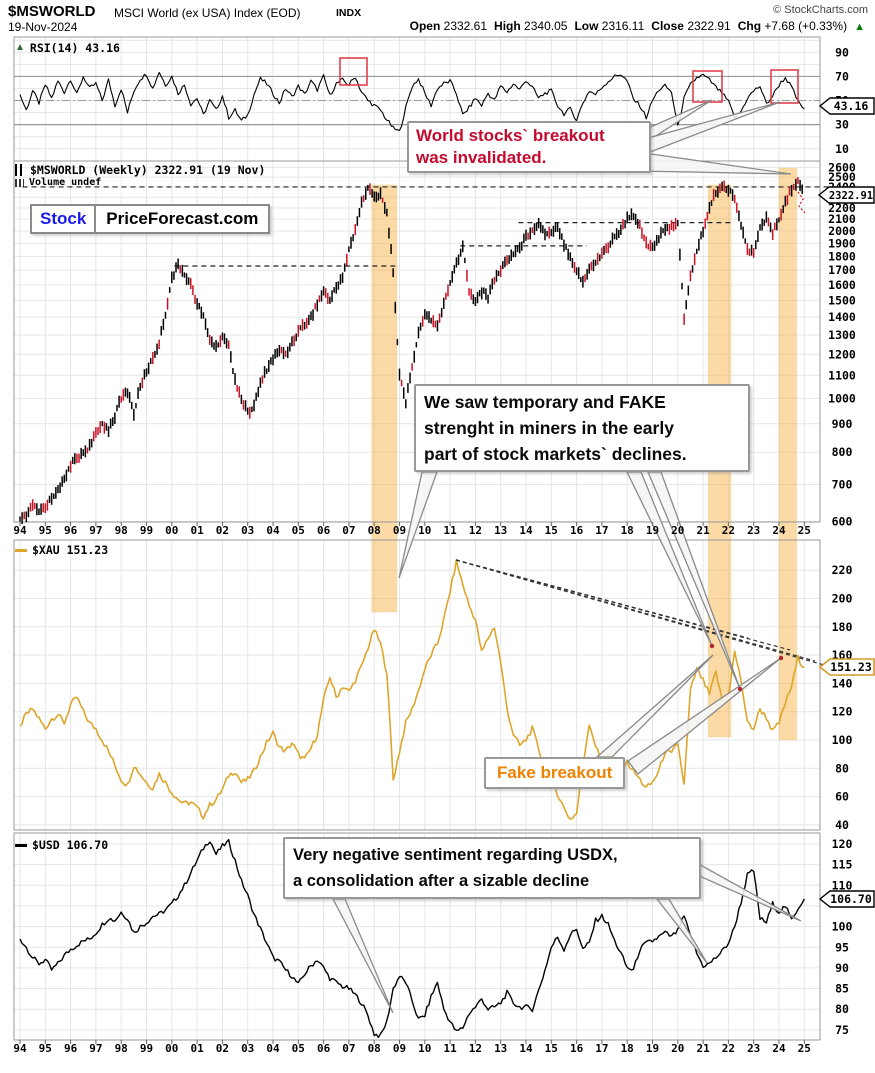 The height and width of the screenshot is (1073, 875). What do you see at coordinates (842, 825) in the screenshot?
I see `xau-ytick: 40` at bounding box center [842, 825].